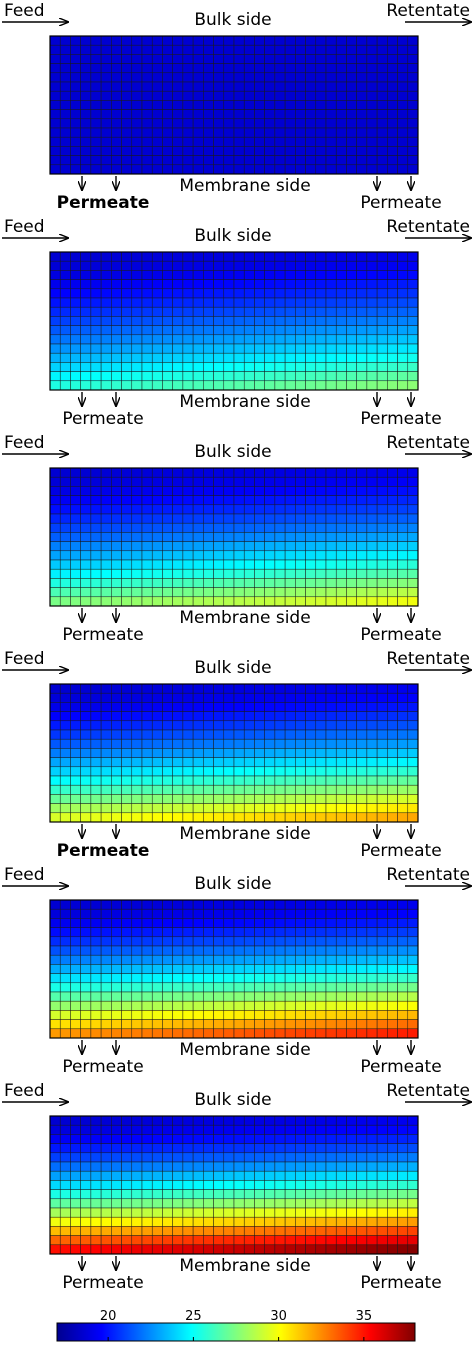  I want to click on permeate-label: Permeate, so click(400, 1067).